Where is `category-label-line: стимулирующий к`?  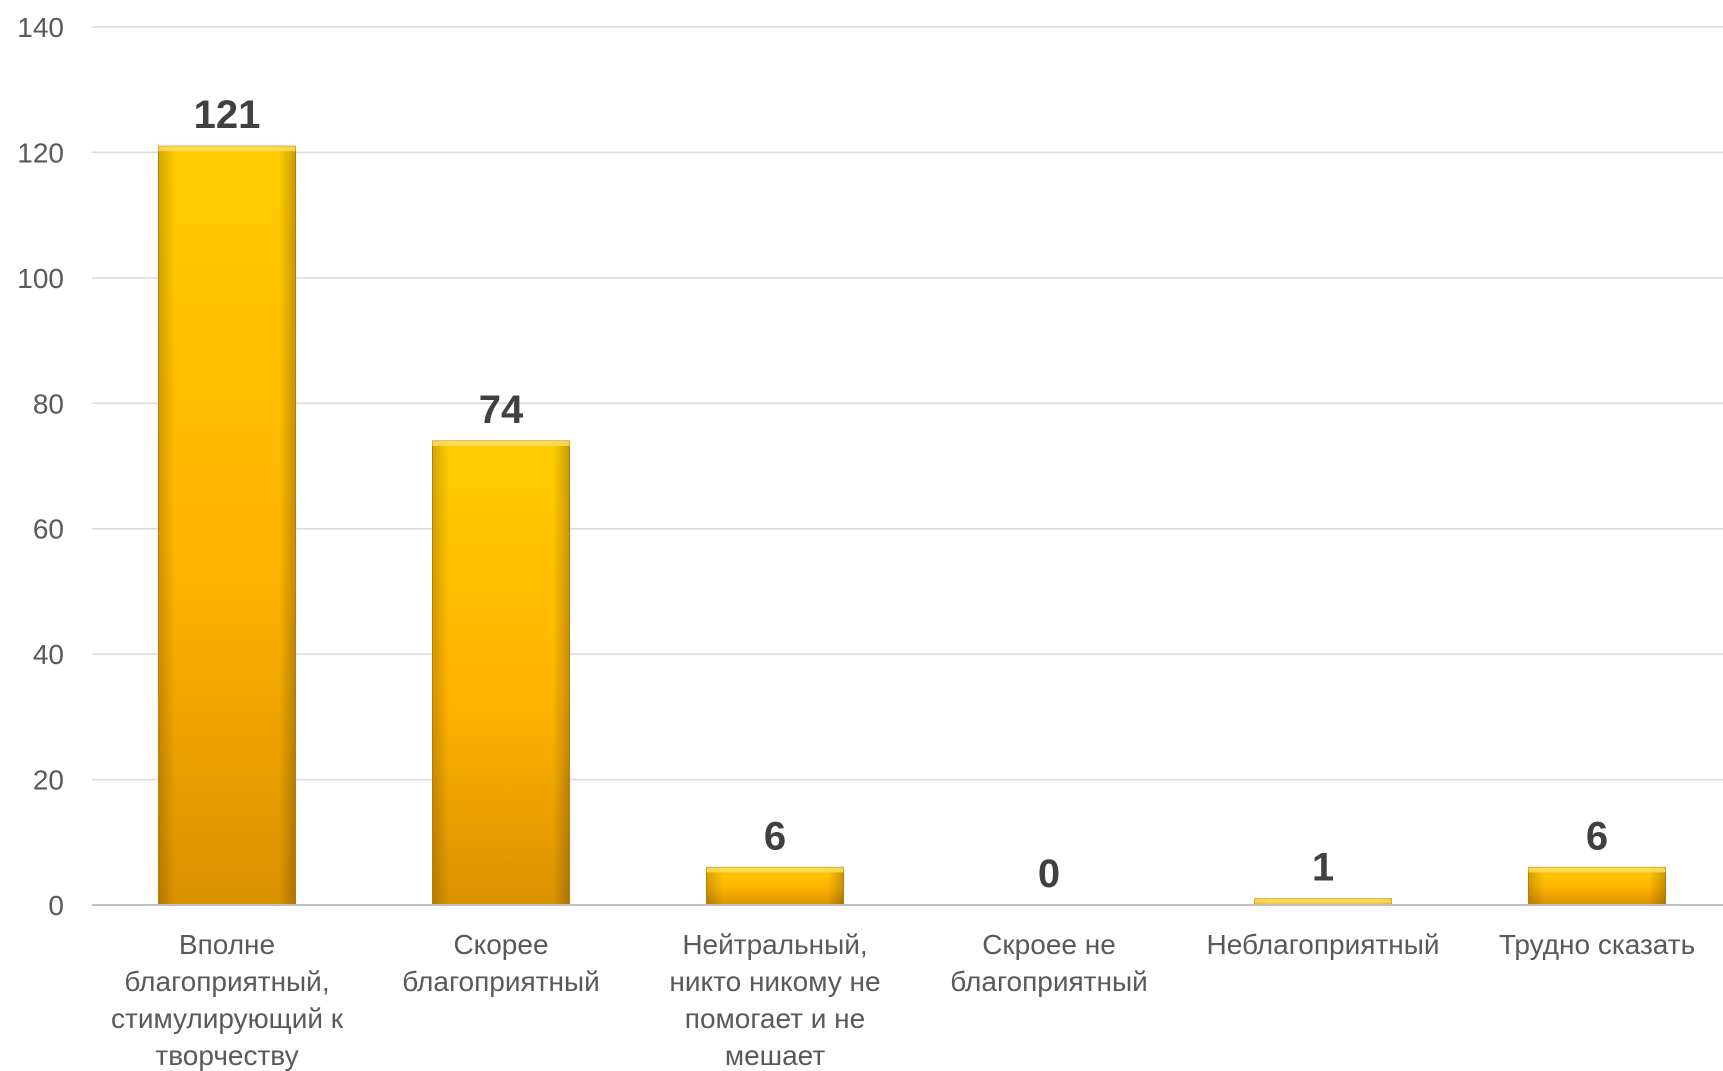 category-label-line: стимулирующий к is located at coordinates (227, 1018).